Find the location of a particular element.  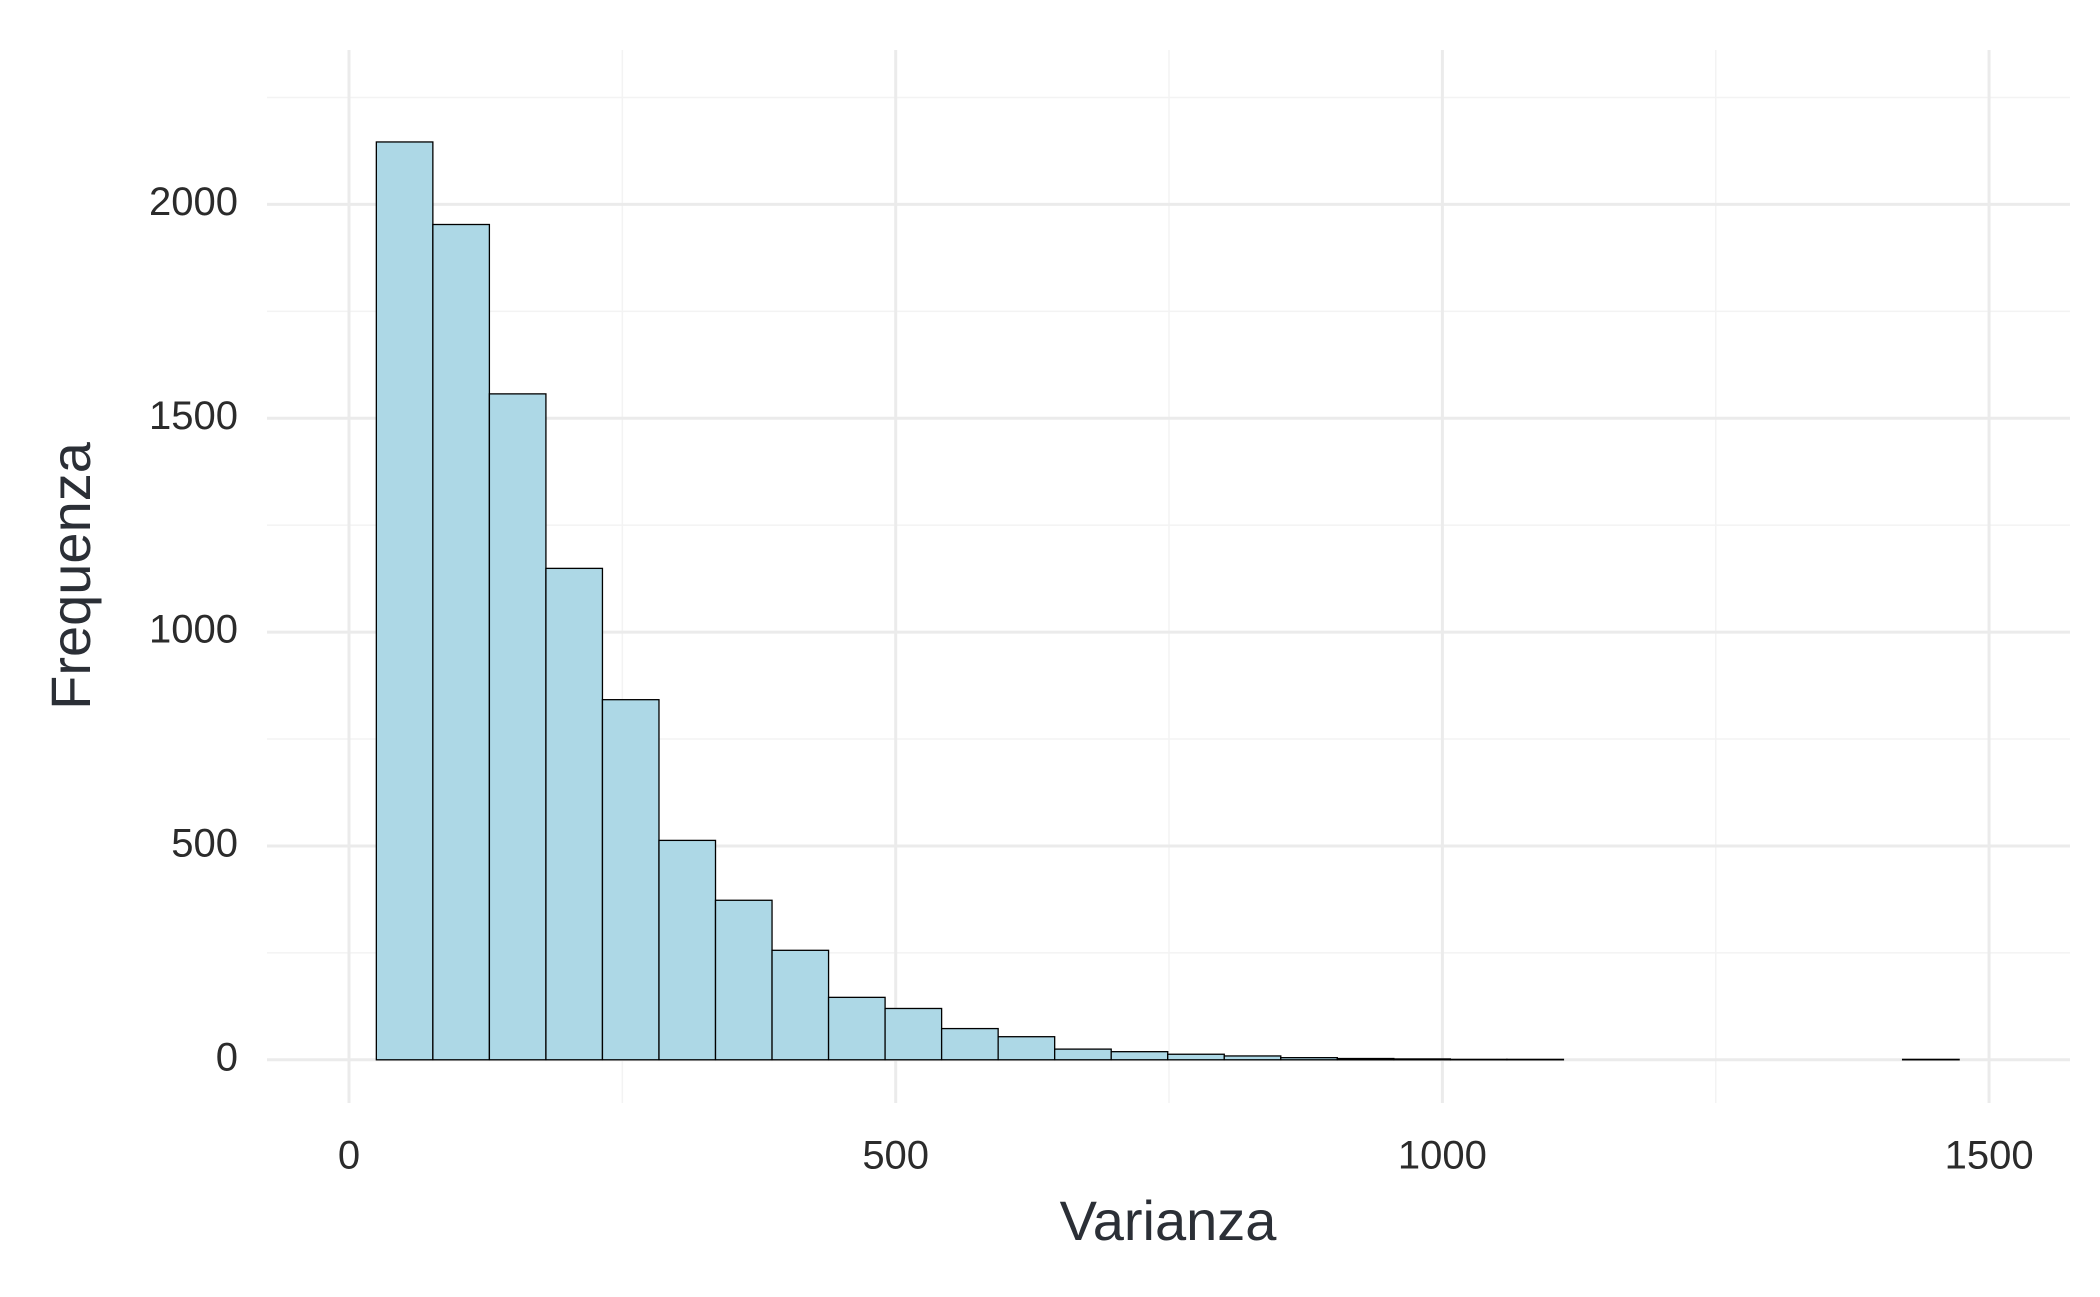

x-tick-label: 500 is located at coordinates (895, 1156).